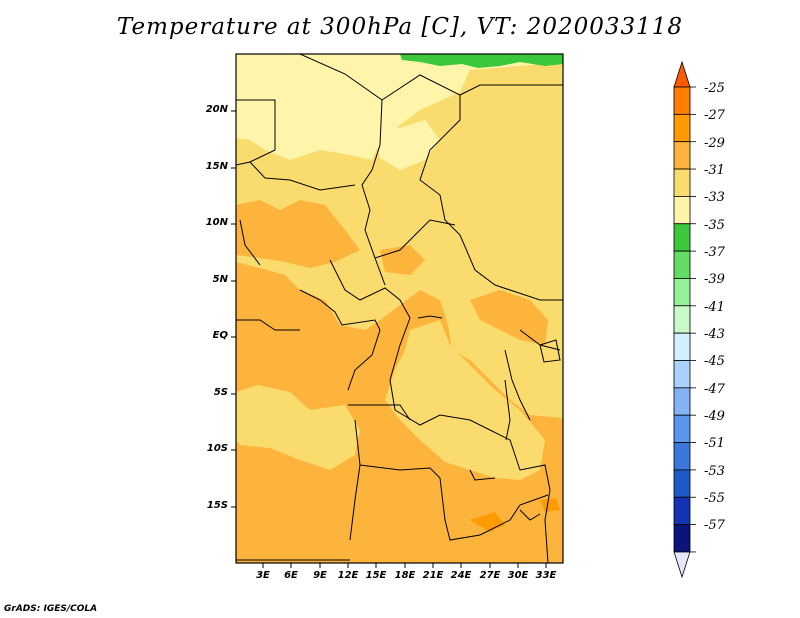  I want to click on grads-credit: GrADS: IGES/COLA, so click(51, 609).